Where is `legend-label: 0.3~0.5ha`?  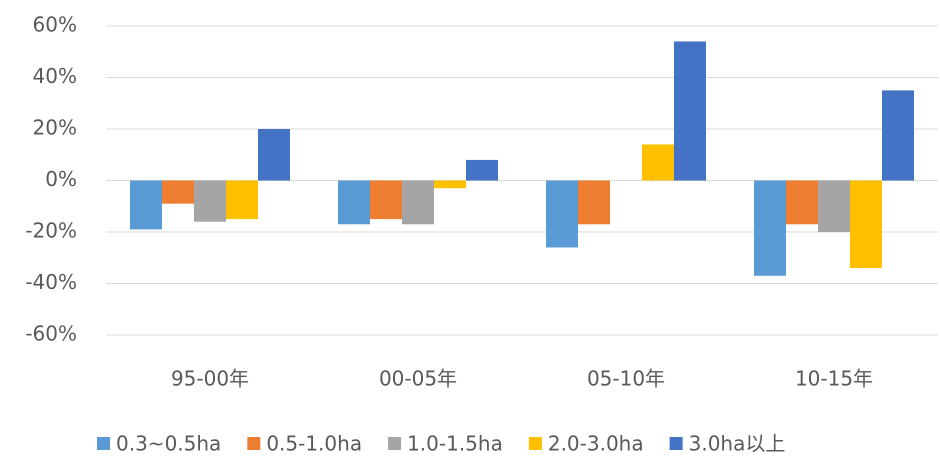
legend-label: 0.3~0.5ha is located at coordinates (168, 444).